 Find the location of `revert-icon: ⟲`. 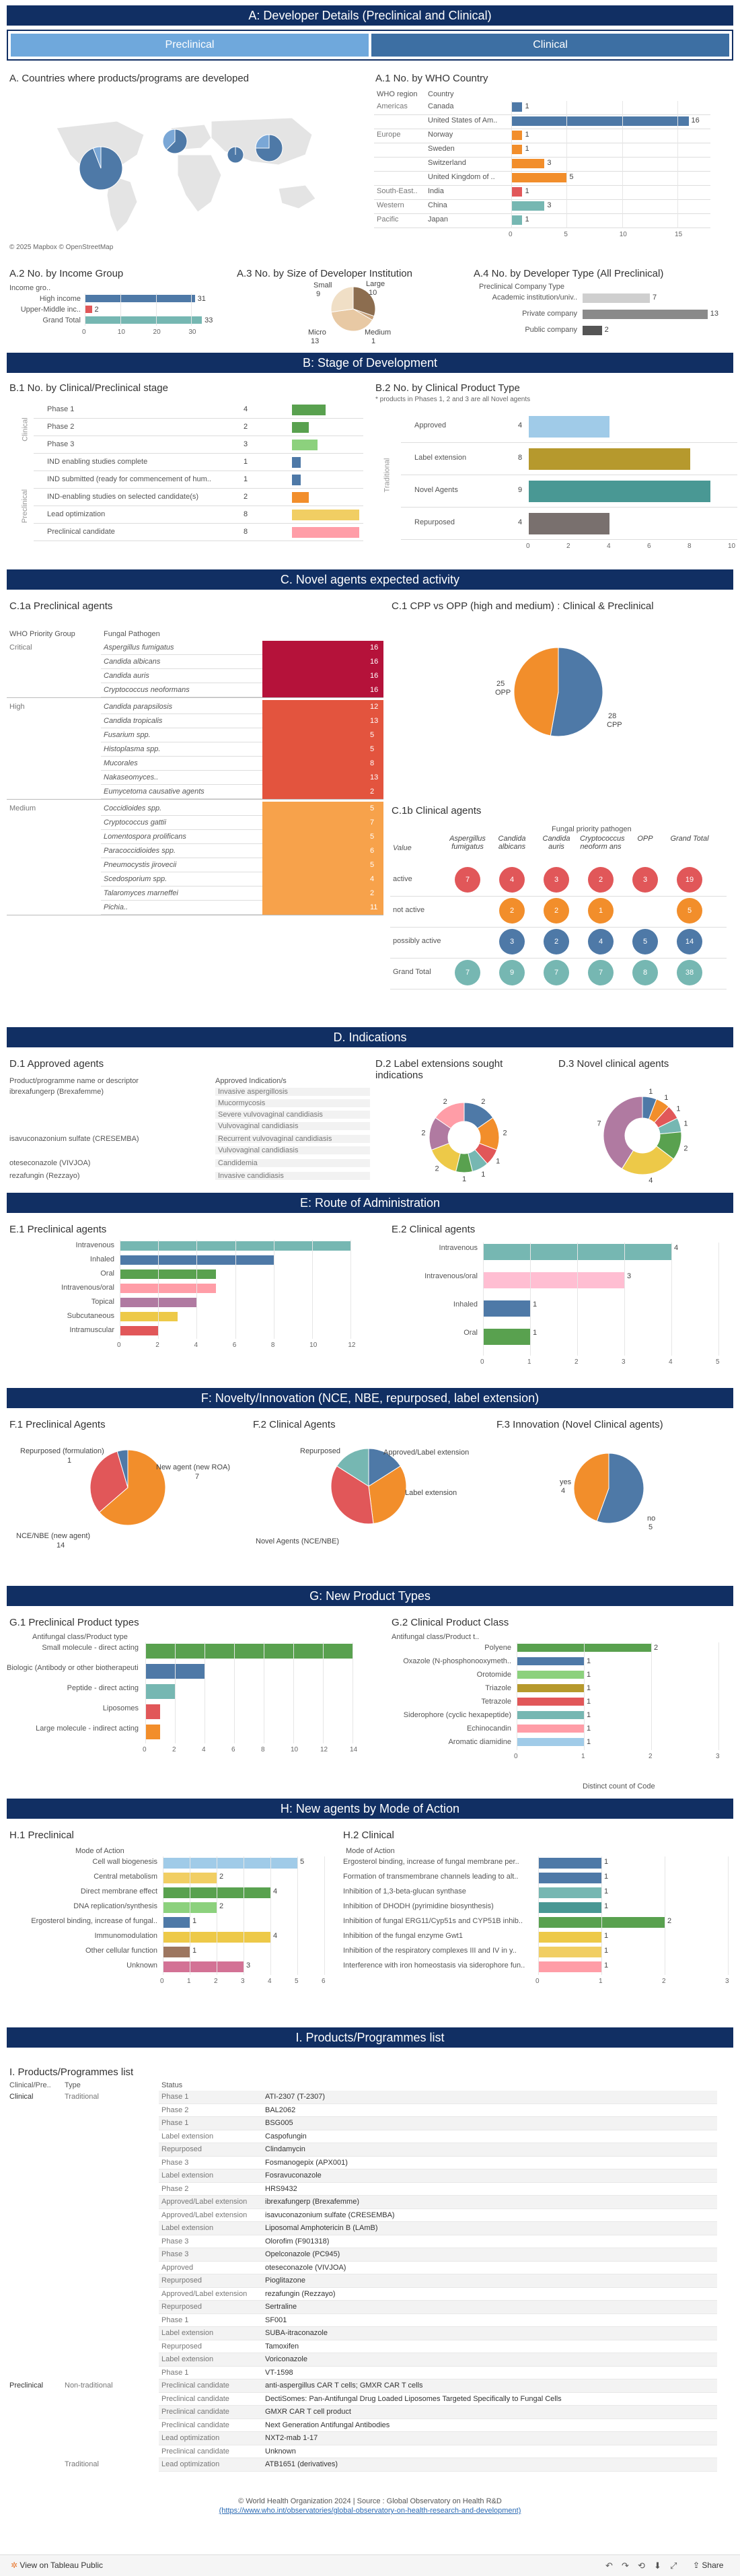

revert-icon: ⟲ is located at coordinates (641, 2566).